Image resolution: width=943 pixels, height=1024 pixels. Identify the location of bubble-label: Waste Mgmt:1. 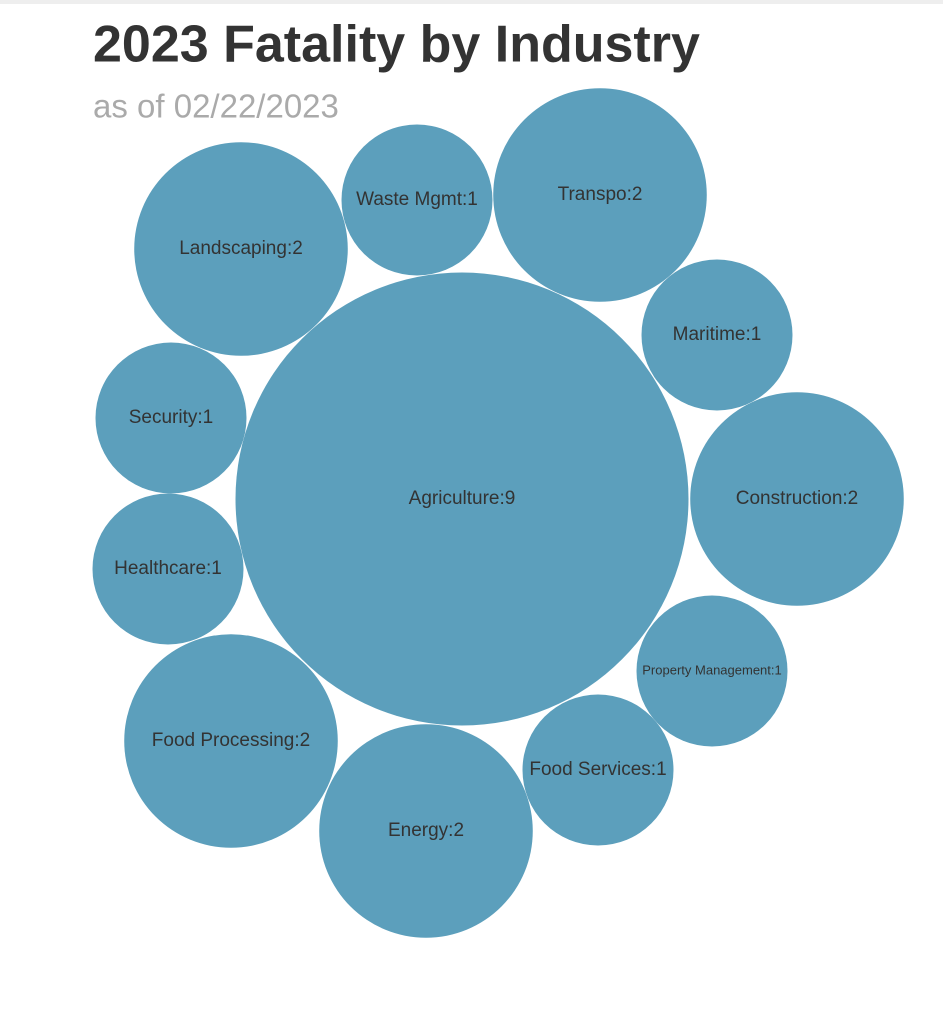
(417, 199).